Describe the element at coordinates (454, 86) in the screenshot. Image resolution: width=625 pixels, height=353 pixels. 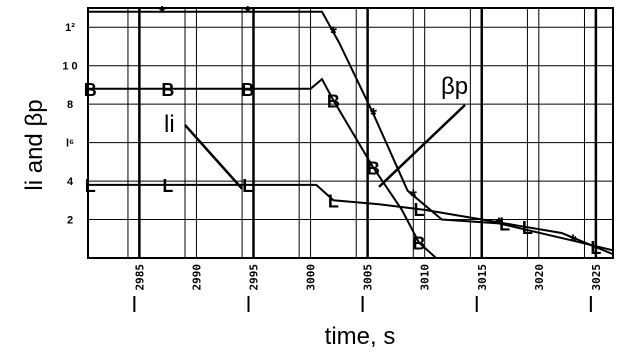
I see `annotation-label: βp` at that location.